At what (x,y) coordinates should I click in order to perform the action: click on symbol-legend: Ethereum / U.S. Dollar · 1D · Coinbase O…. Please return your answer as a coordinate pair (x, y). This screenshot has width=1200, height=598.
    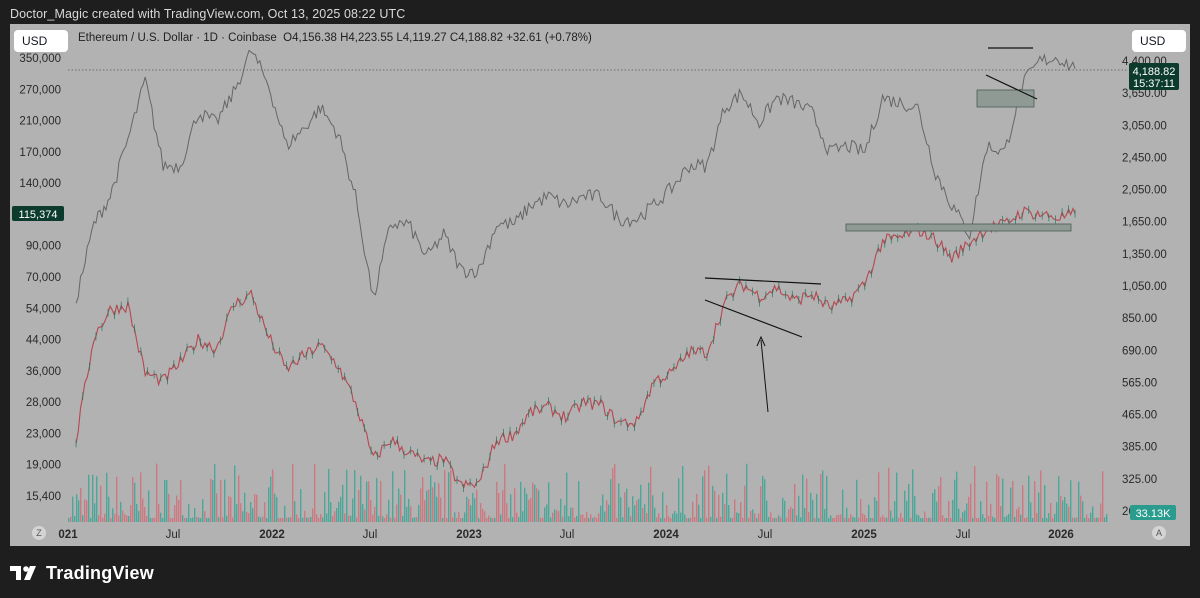
    Looking at the image, I should click on (335, 38).